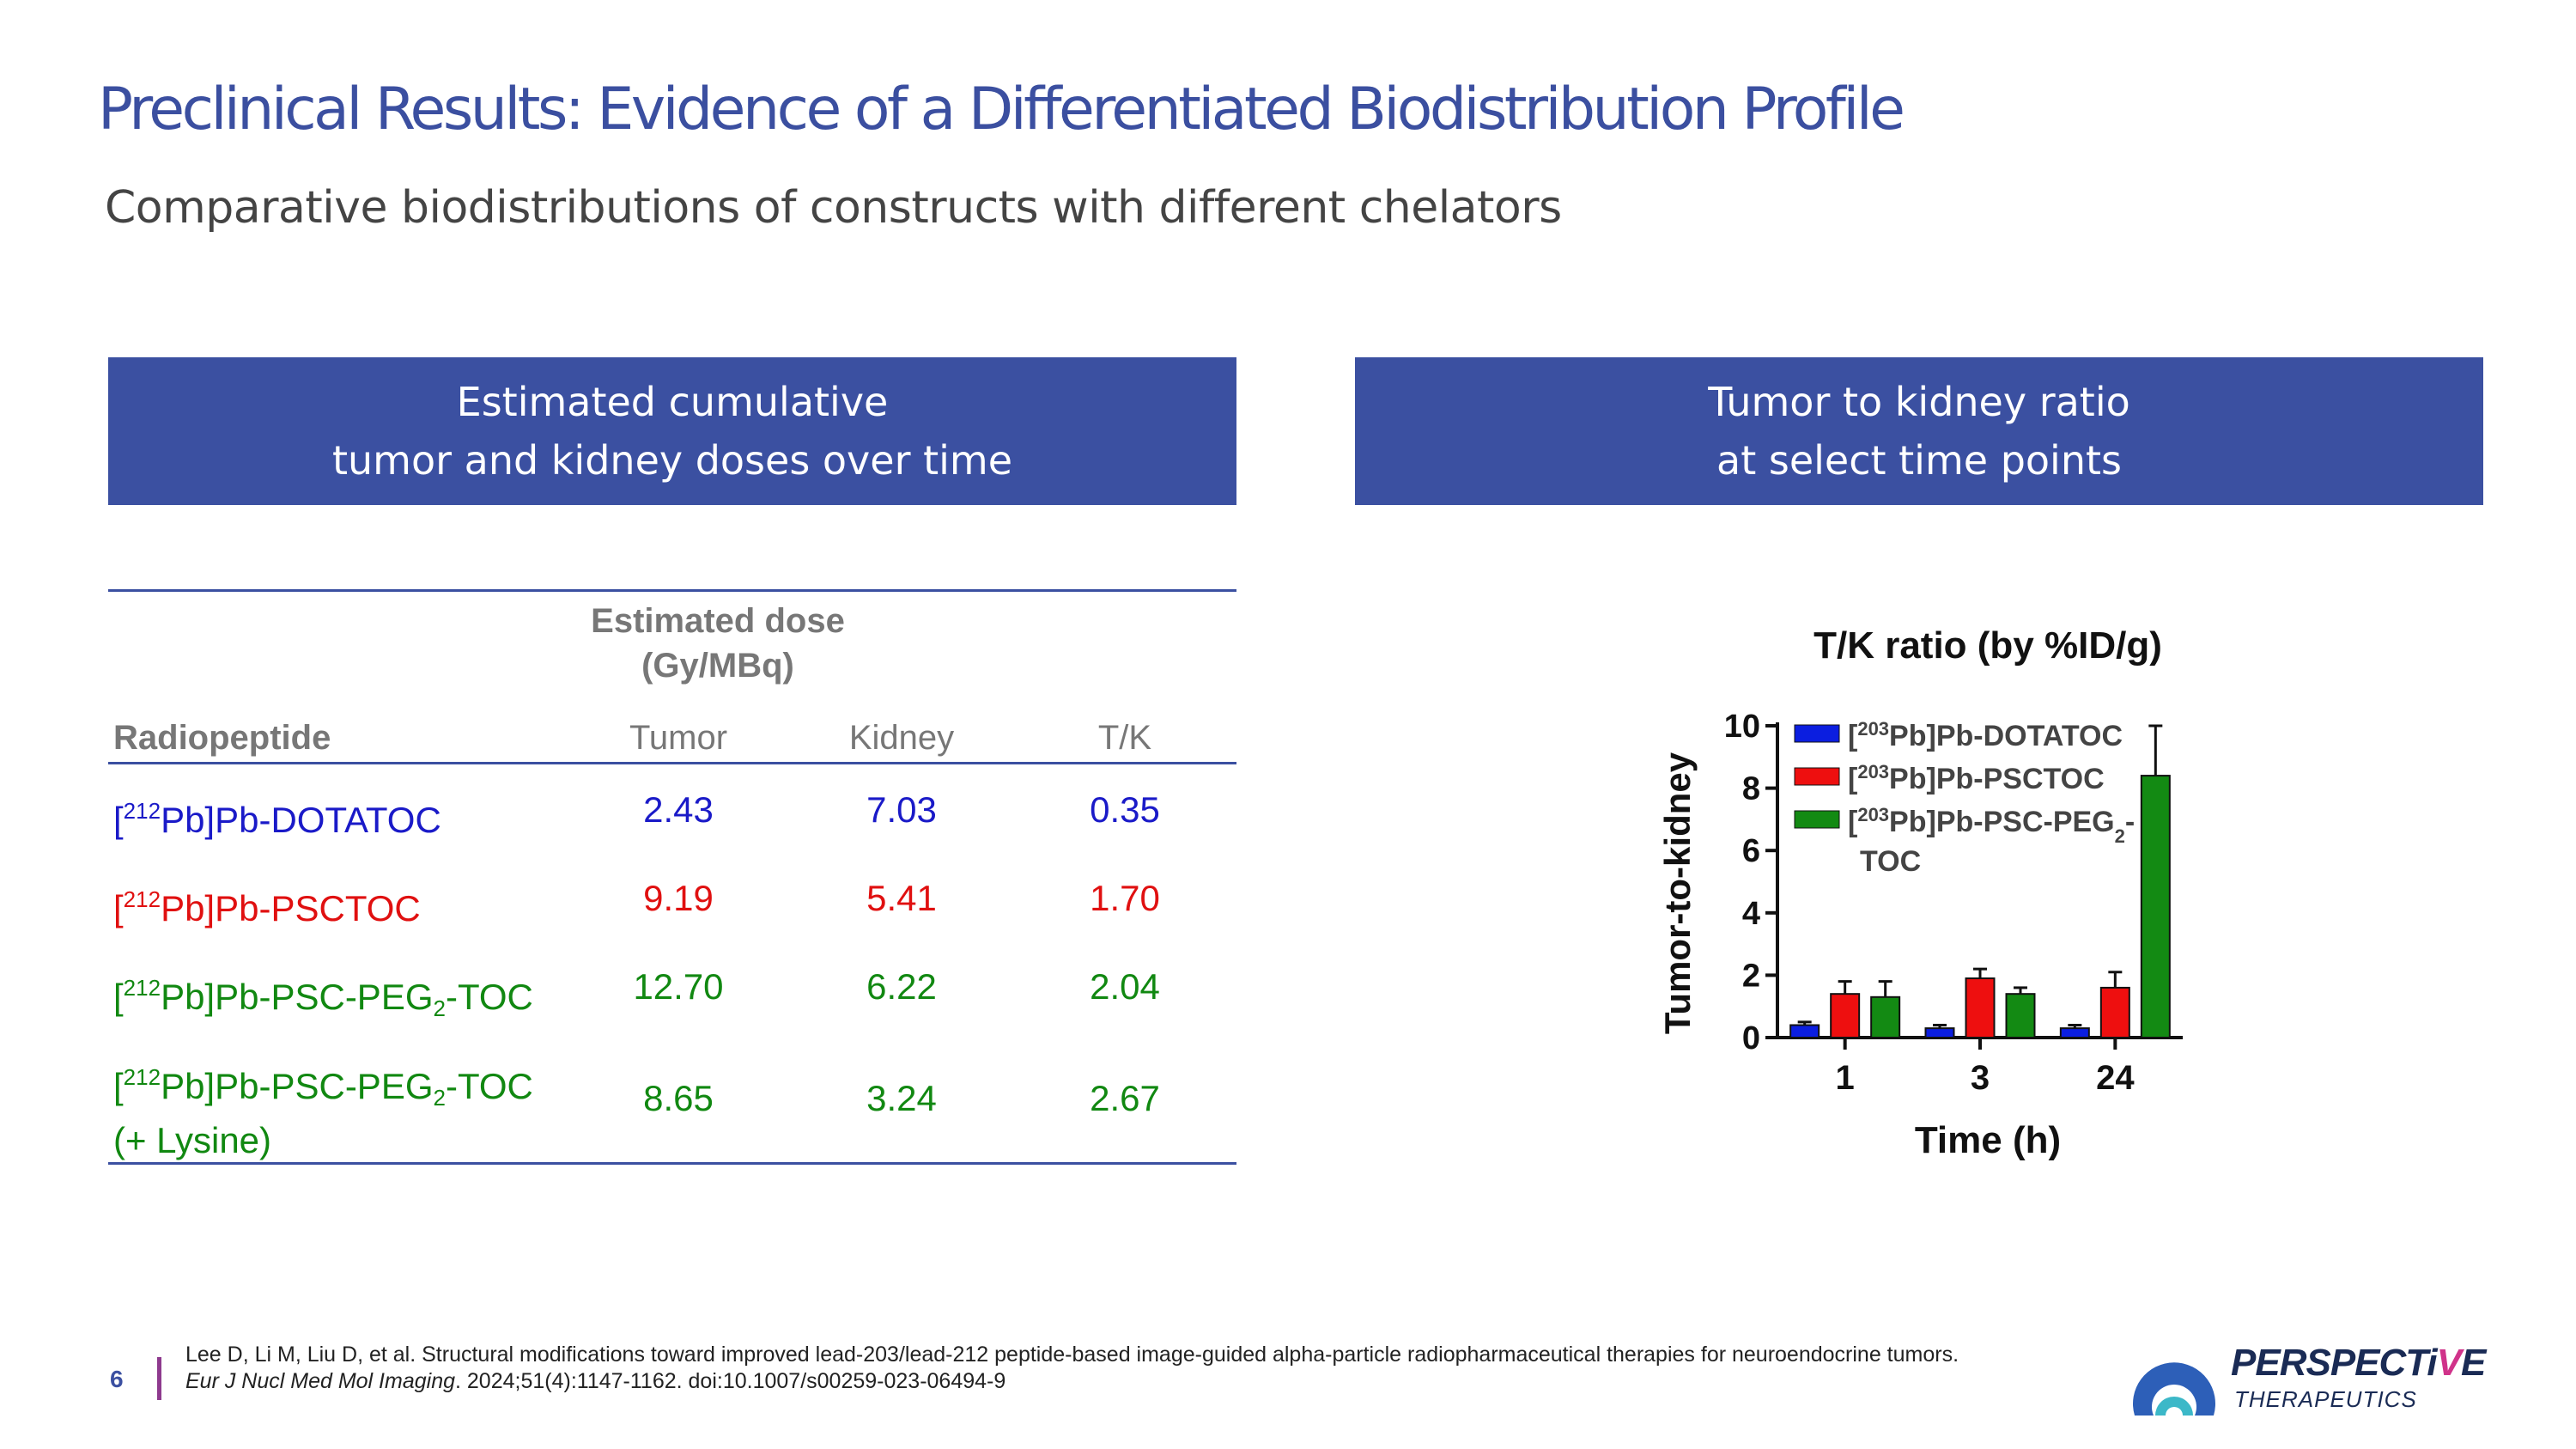 This screenshot has width=2576, height=1449. Describe the element at coordinates (159, 1378) in the screenshot. I see `footer-divider` at that location.